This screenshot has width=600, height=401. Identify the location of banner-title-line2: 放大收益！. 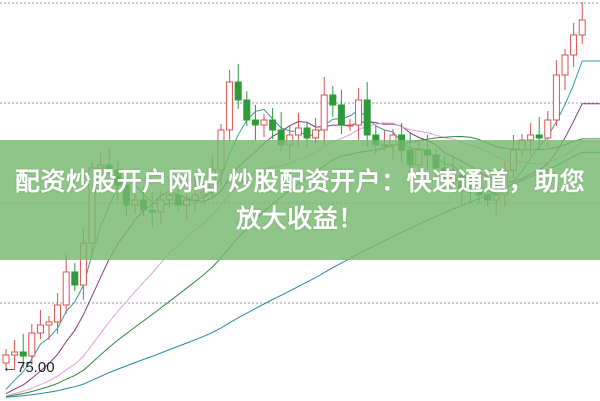
(300, 218).